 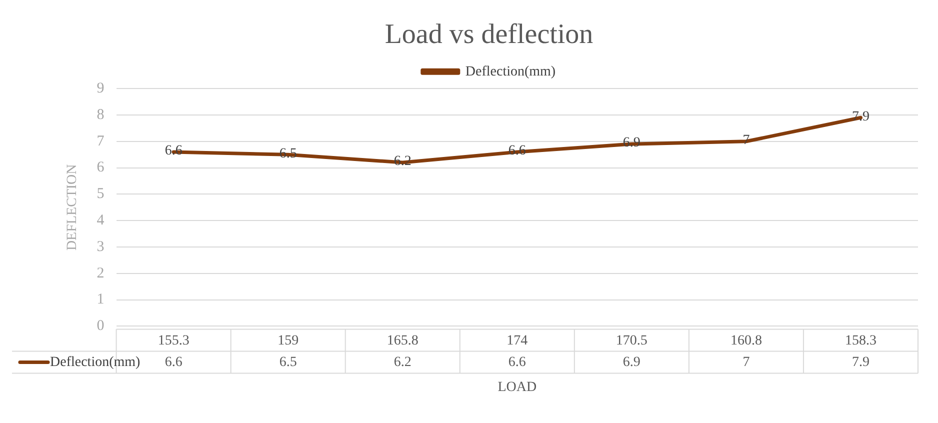 What do you see at coordinates (100, 88) in the screenshot?
I see `y-tick-label: 9` at bounding box center [100, 88].